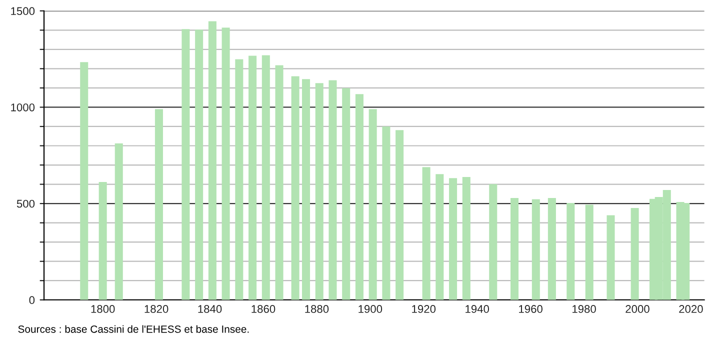 The height and width of the screenshot is (340, 710). What do you see at coordinates (691, 309) in the screenshot?
I see `x-tick-label: 2020` at bounding box center [691, 309].